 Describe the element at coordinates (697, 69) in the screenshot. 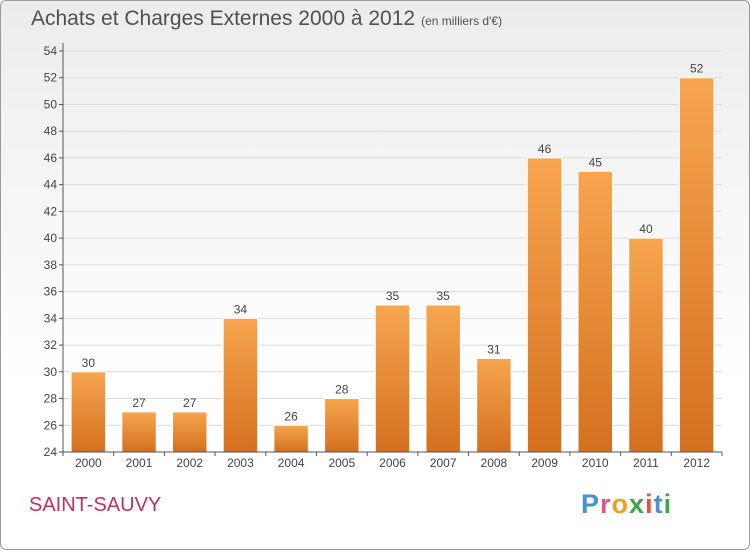

I see `data-label: 52` at that location.